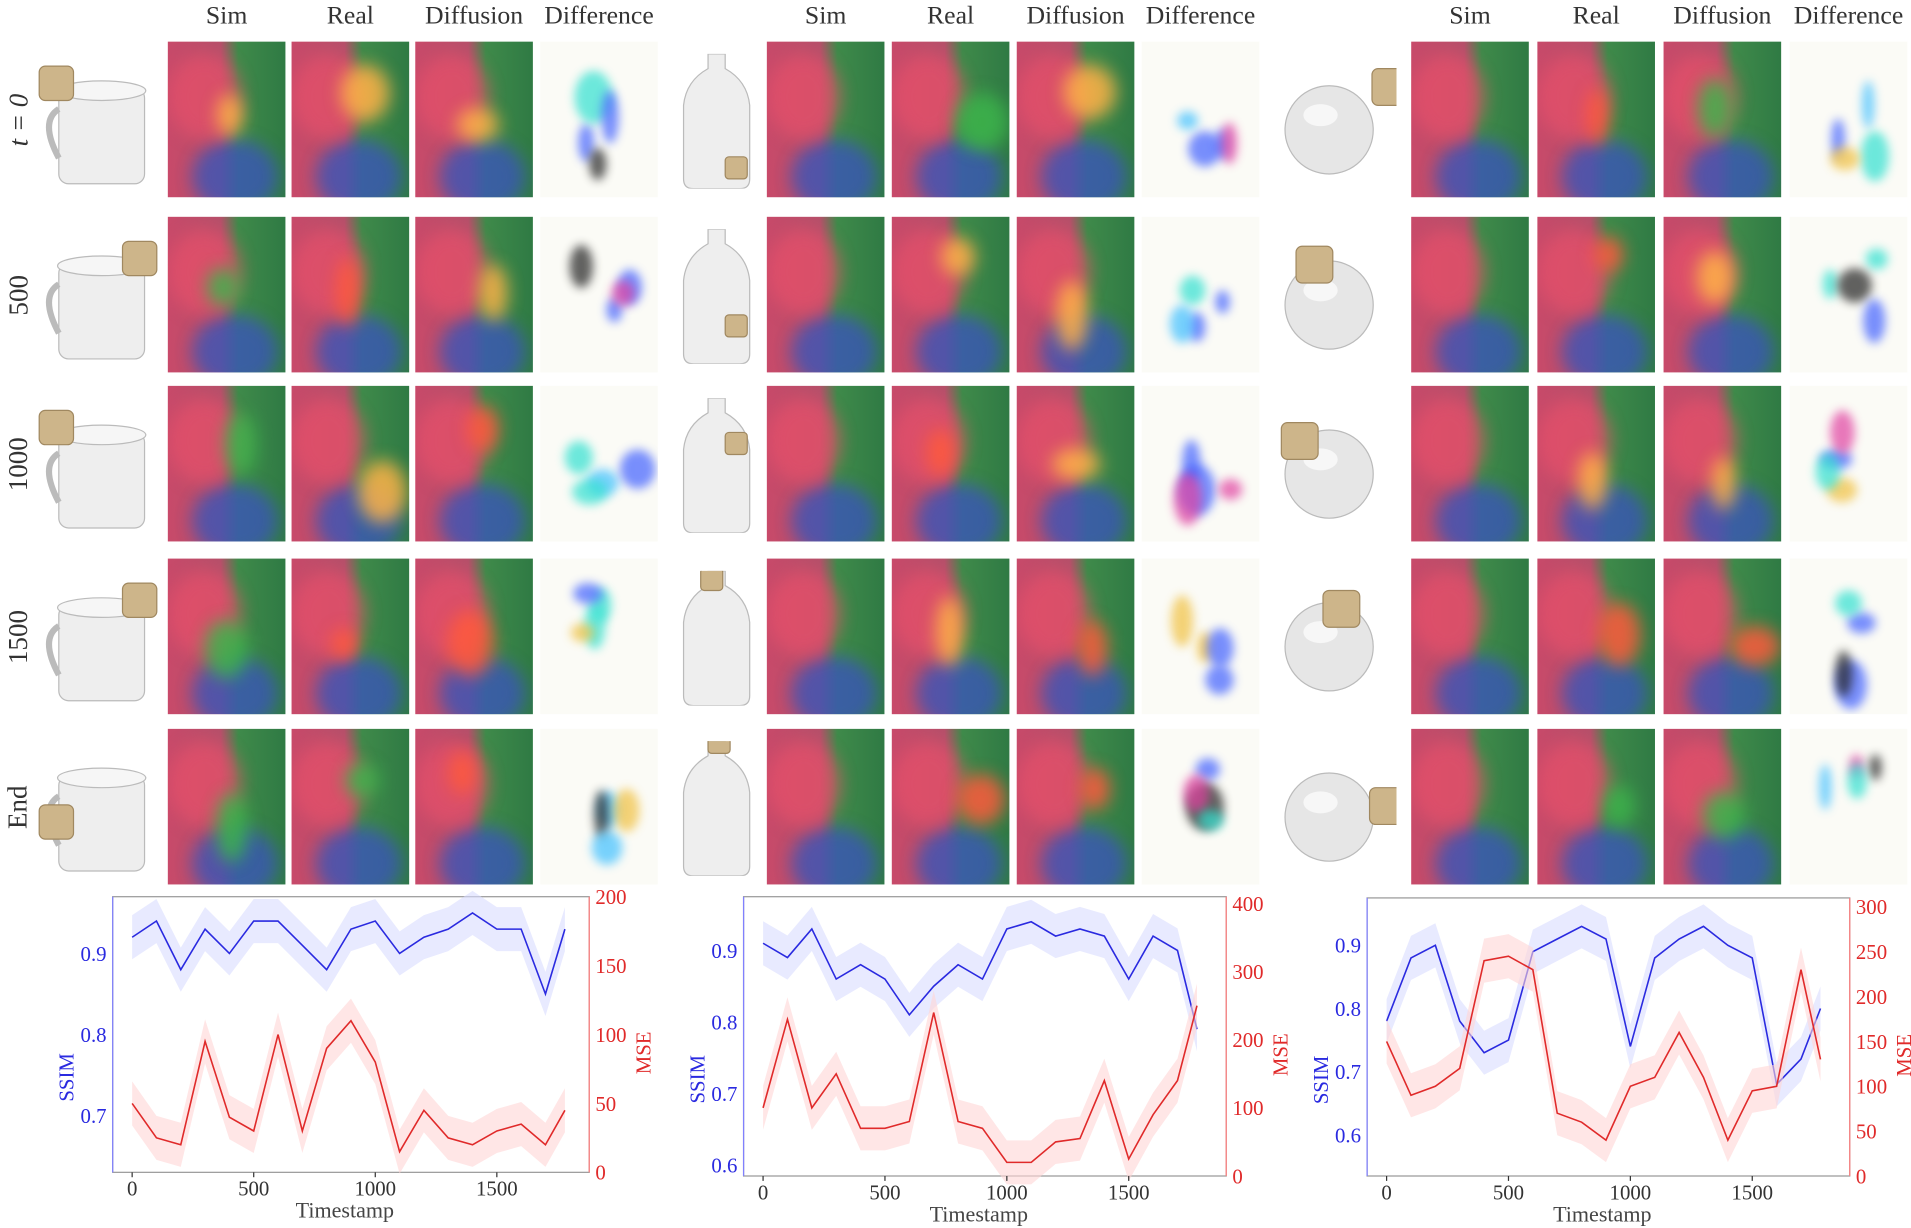 This screenshot has width=1911, height=1228. I want to click on plot-frame, so click(984, 1036).